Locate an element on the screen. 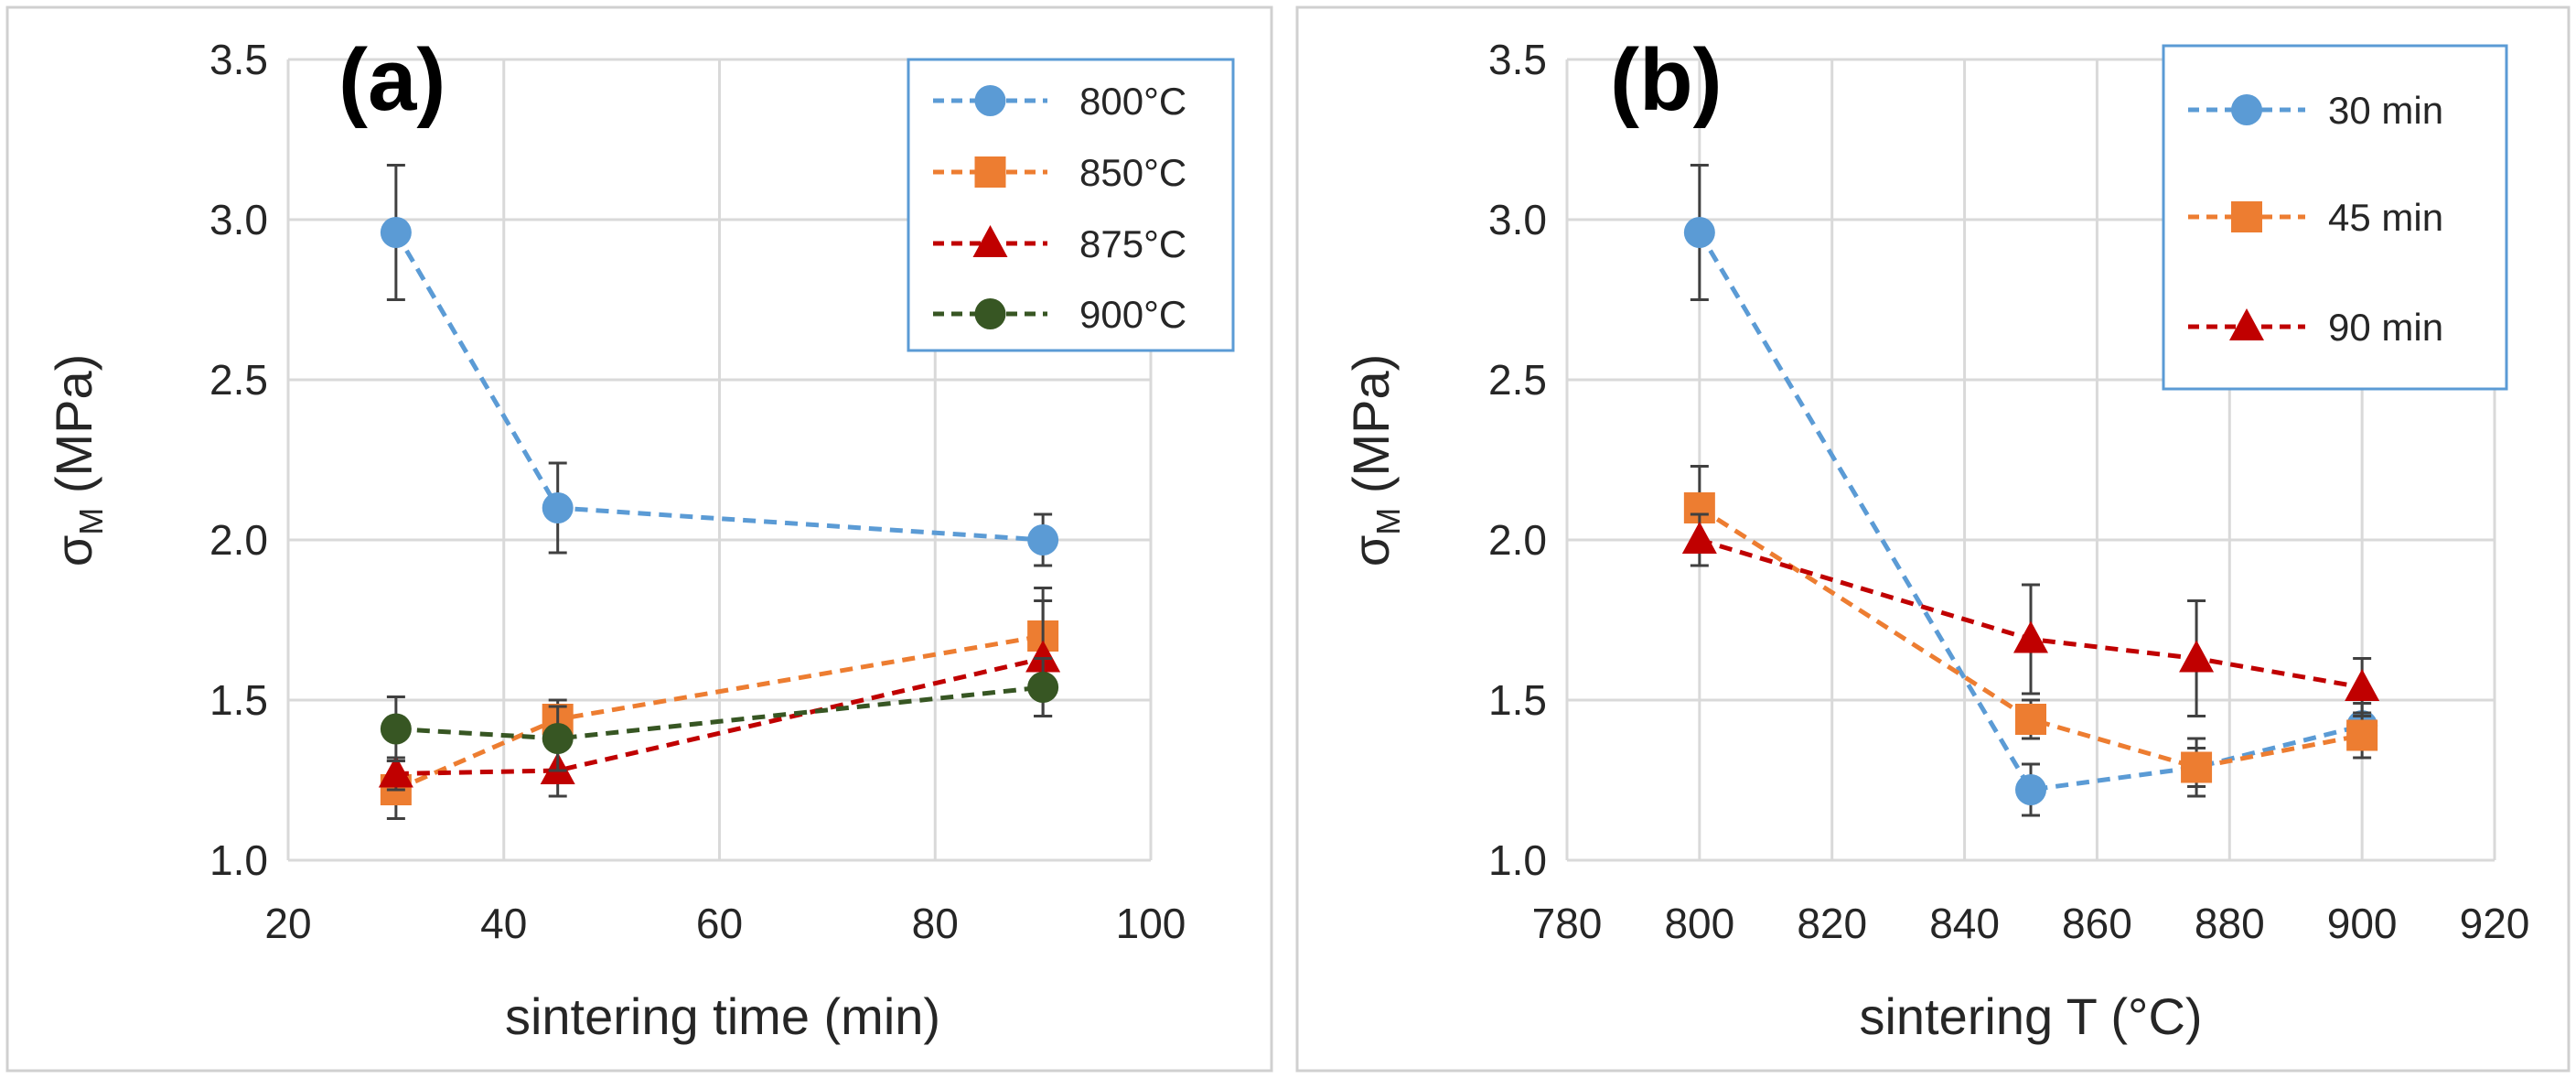  x-tick-label: 20 is located at coordinates (287, 923).